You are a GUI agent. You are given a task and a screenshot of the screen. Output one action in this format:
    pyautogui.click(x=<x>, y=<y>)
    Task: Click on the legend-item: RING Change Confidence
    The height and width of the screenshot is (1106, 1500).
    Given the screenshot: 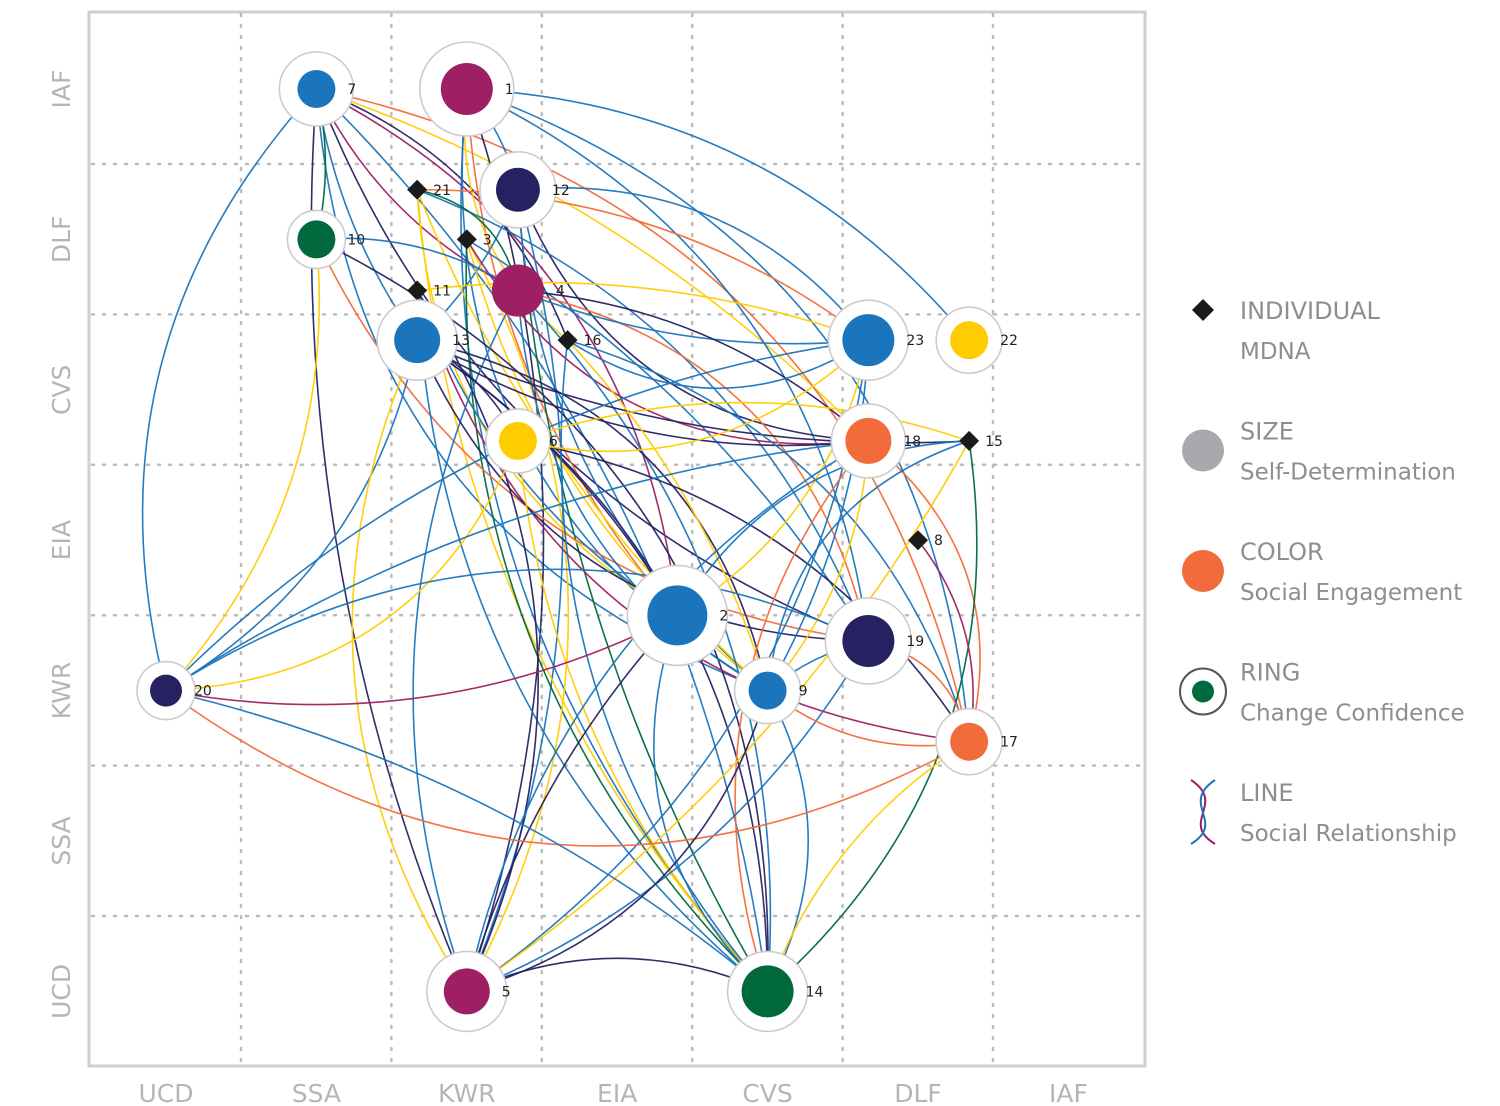 What is the action you would take?
    pyautogui.click(x=1322, y=693)
    